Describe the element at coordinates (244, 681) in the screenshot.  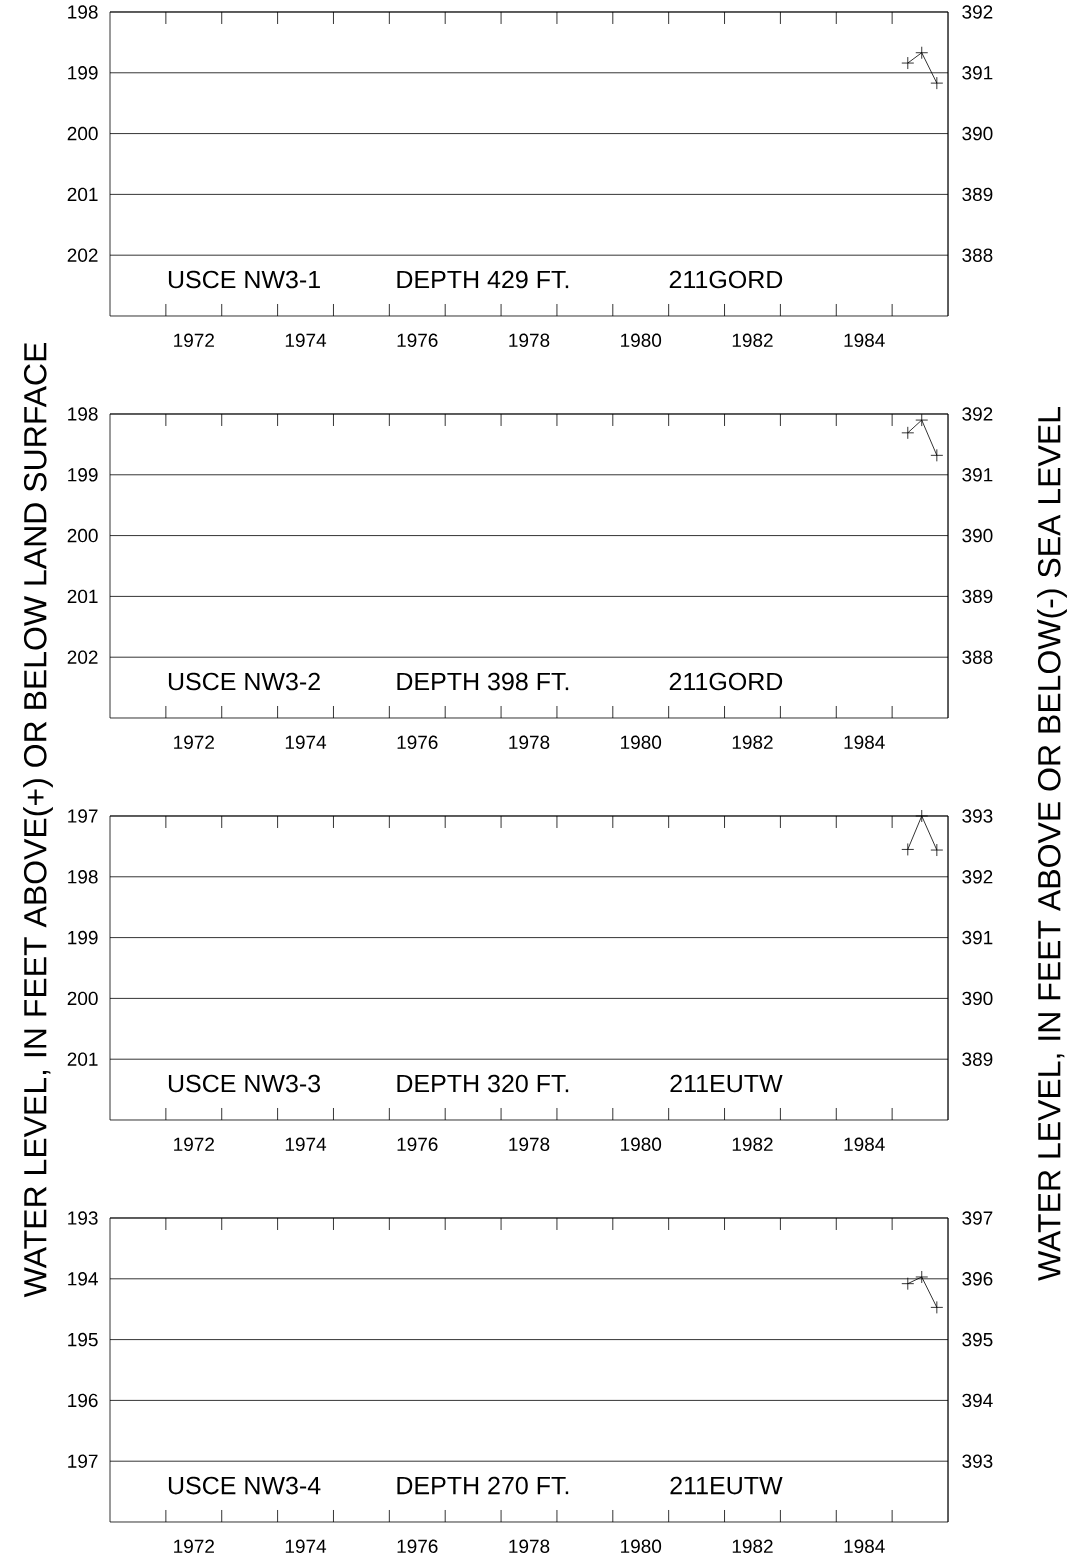
I see `annotation: USCE NW3-2` at that location.